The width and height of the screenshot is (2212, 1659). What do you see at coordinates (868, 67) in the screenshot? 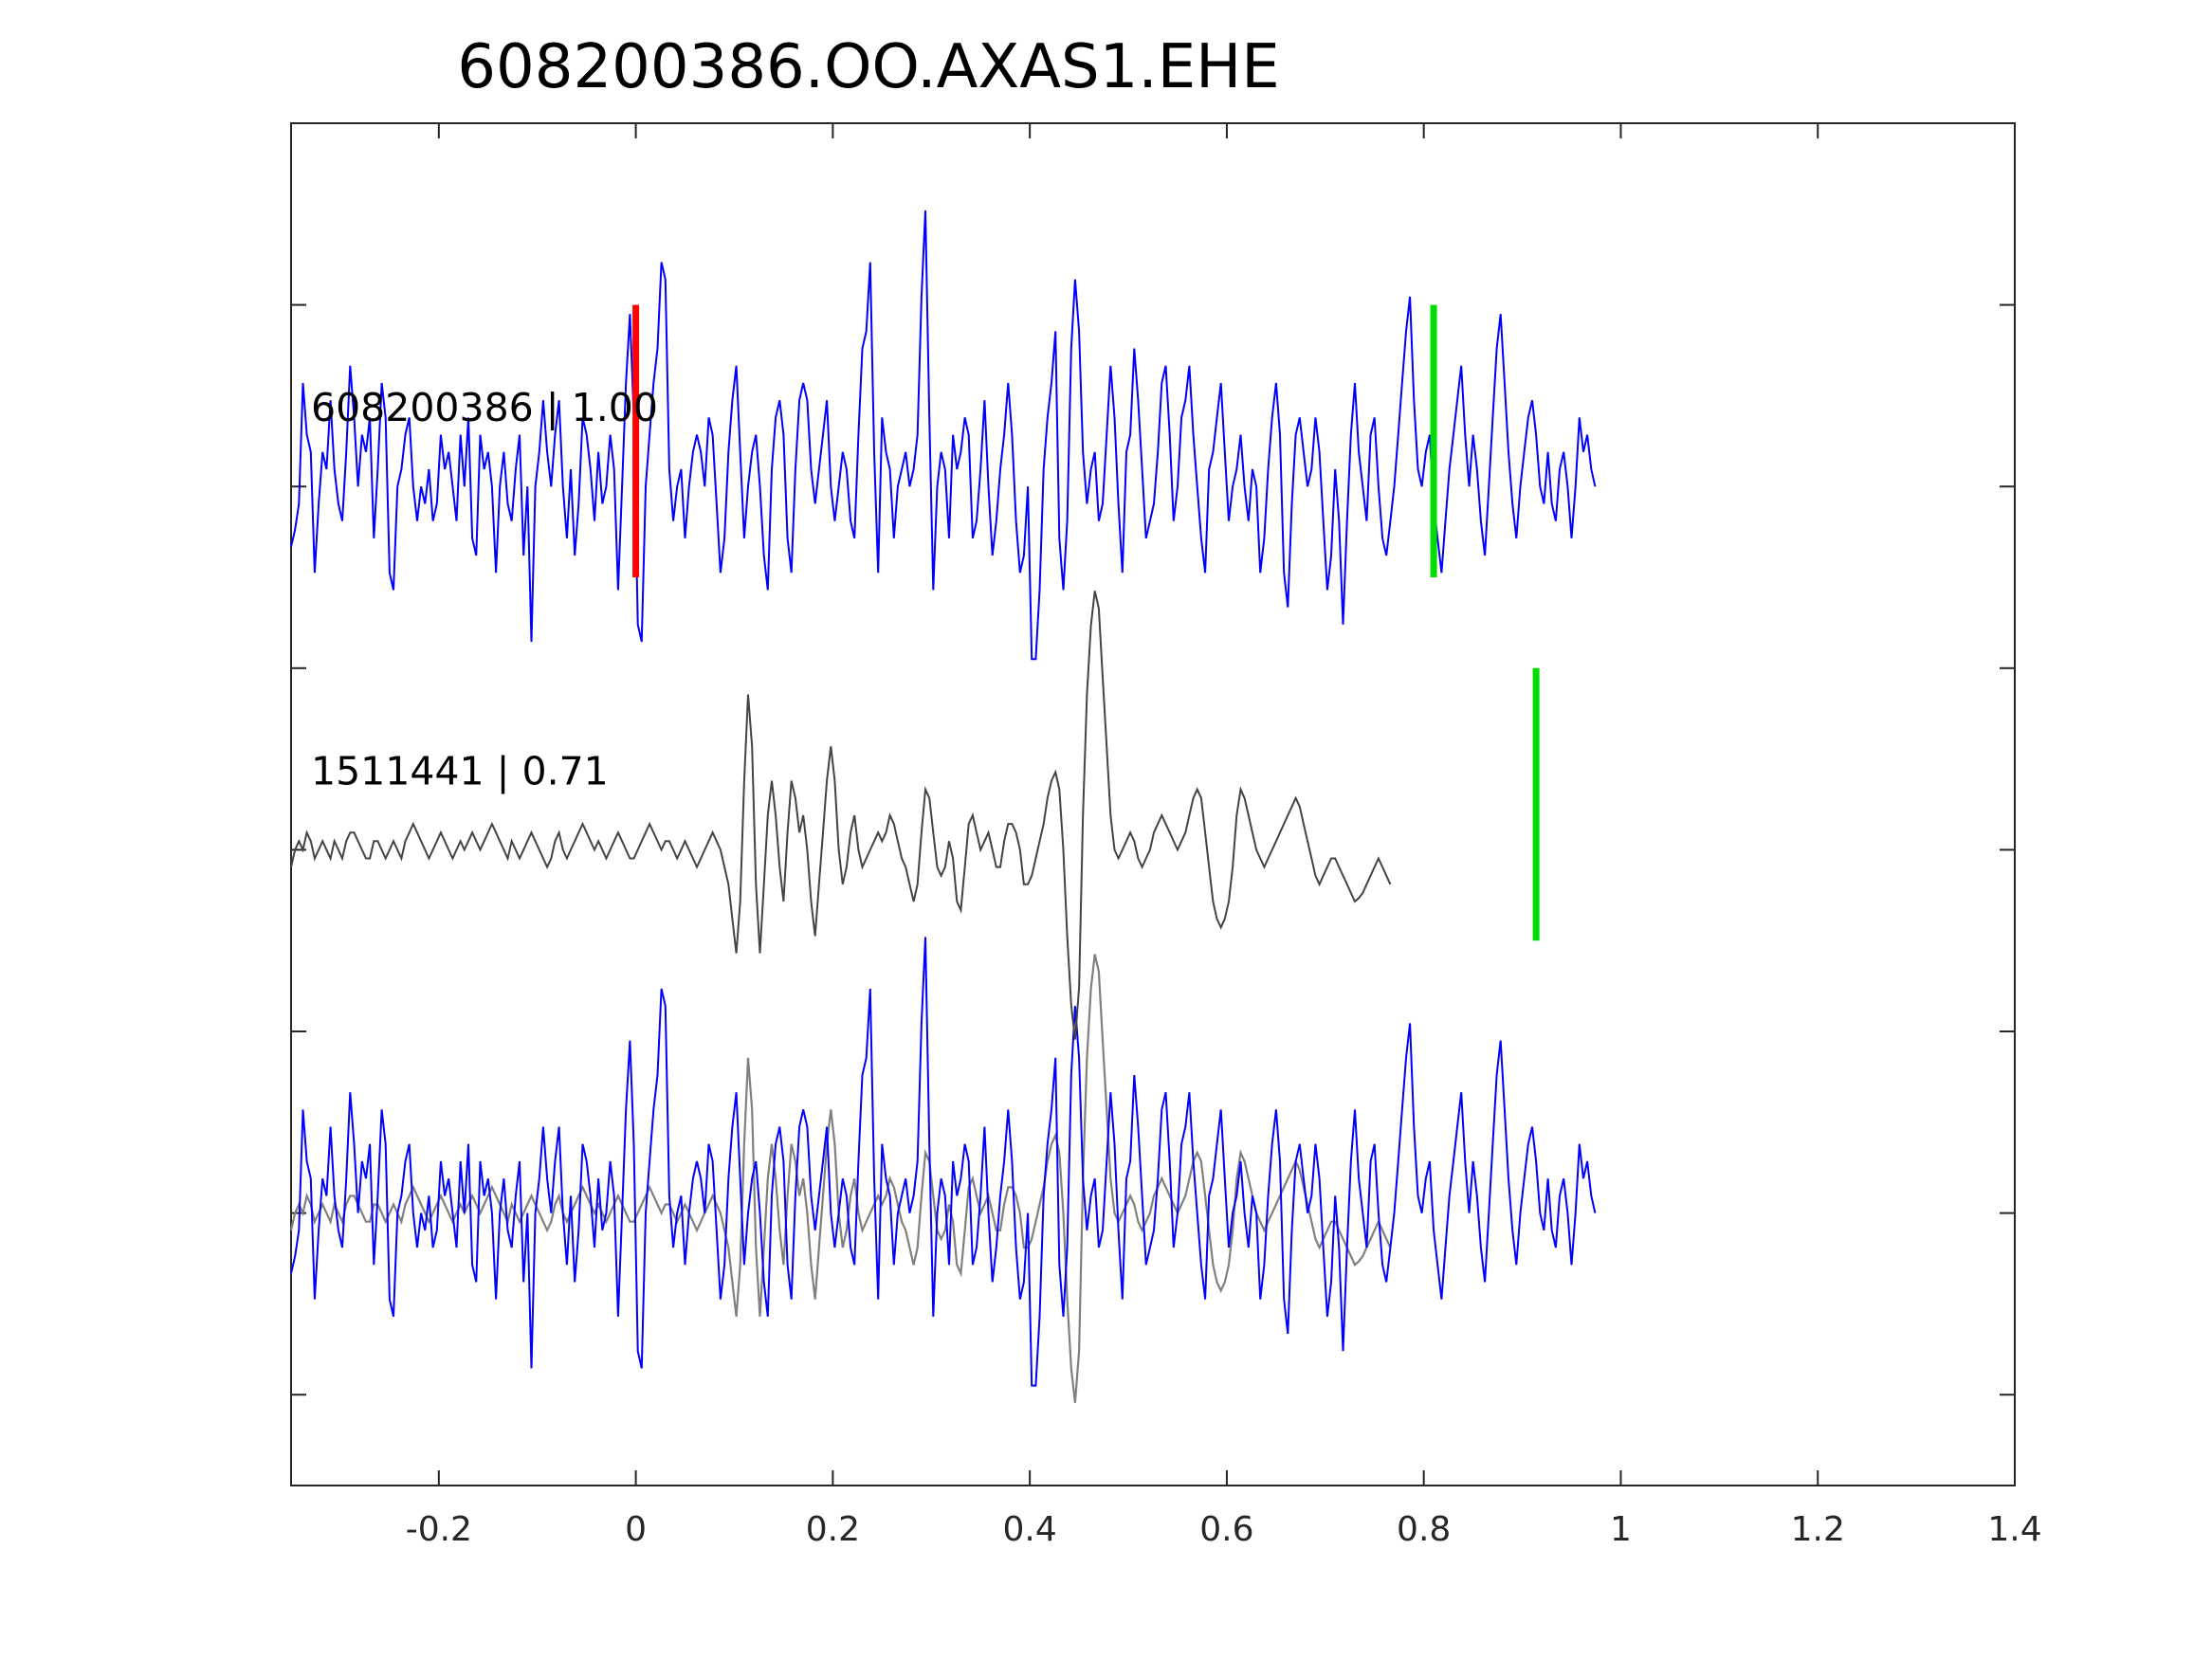
I see `chart-title: 608200386.OO.AXAS1.EHE` at bounding box center [868, 67].